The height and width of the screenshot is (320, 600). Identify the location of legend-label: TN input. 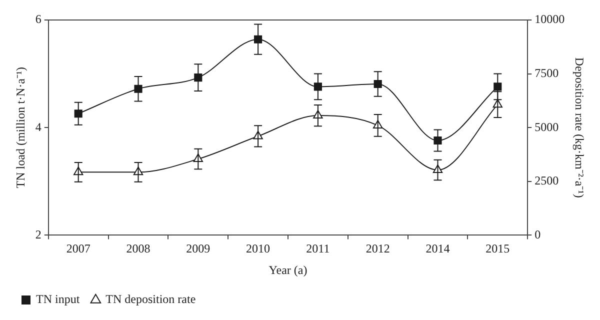
(58, 299).